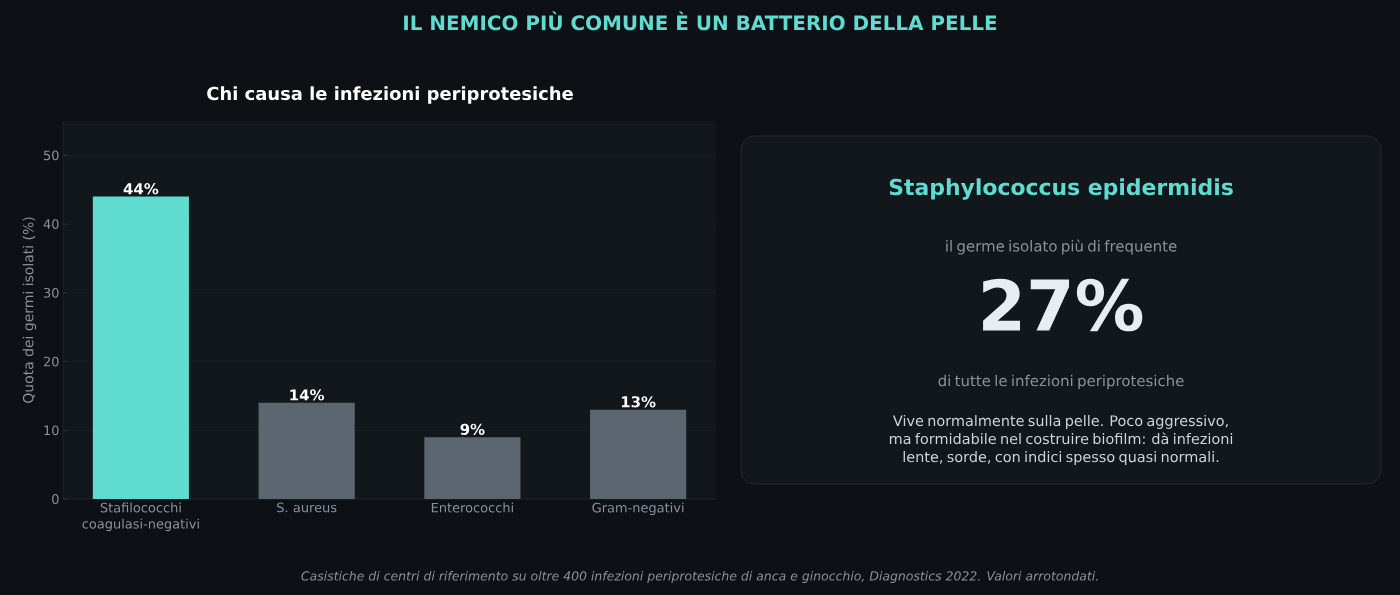 This screenshot has width=1400, height=595. I want to click on text: 27%, so click(1063, 305).